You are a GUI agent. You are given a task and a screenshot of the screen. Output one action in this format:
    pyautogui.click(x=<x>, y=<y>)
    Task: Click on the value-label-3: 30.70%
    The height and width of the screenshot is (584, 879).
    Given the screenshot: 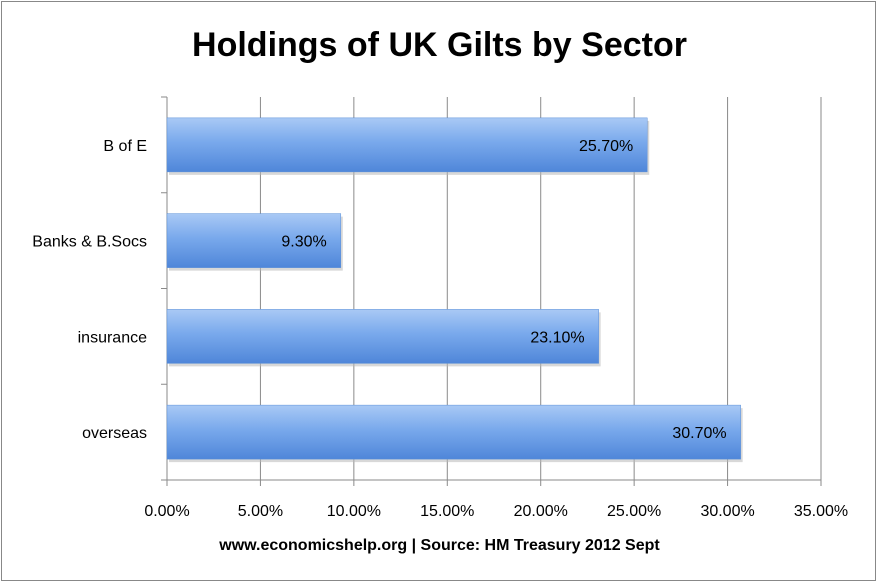 What is the action you would take?
    pyautogui.click(x=699, y=433)
    